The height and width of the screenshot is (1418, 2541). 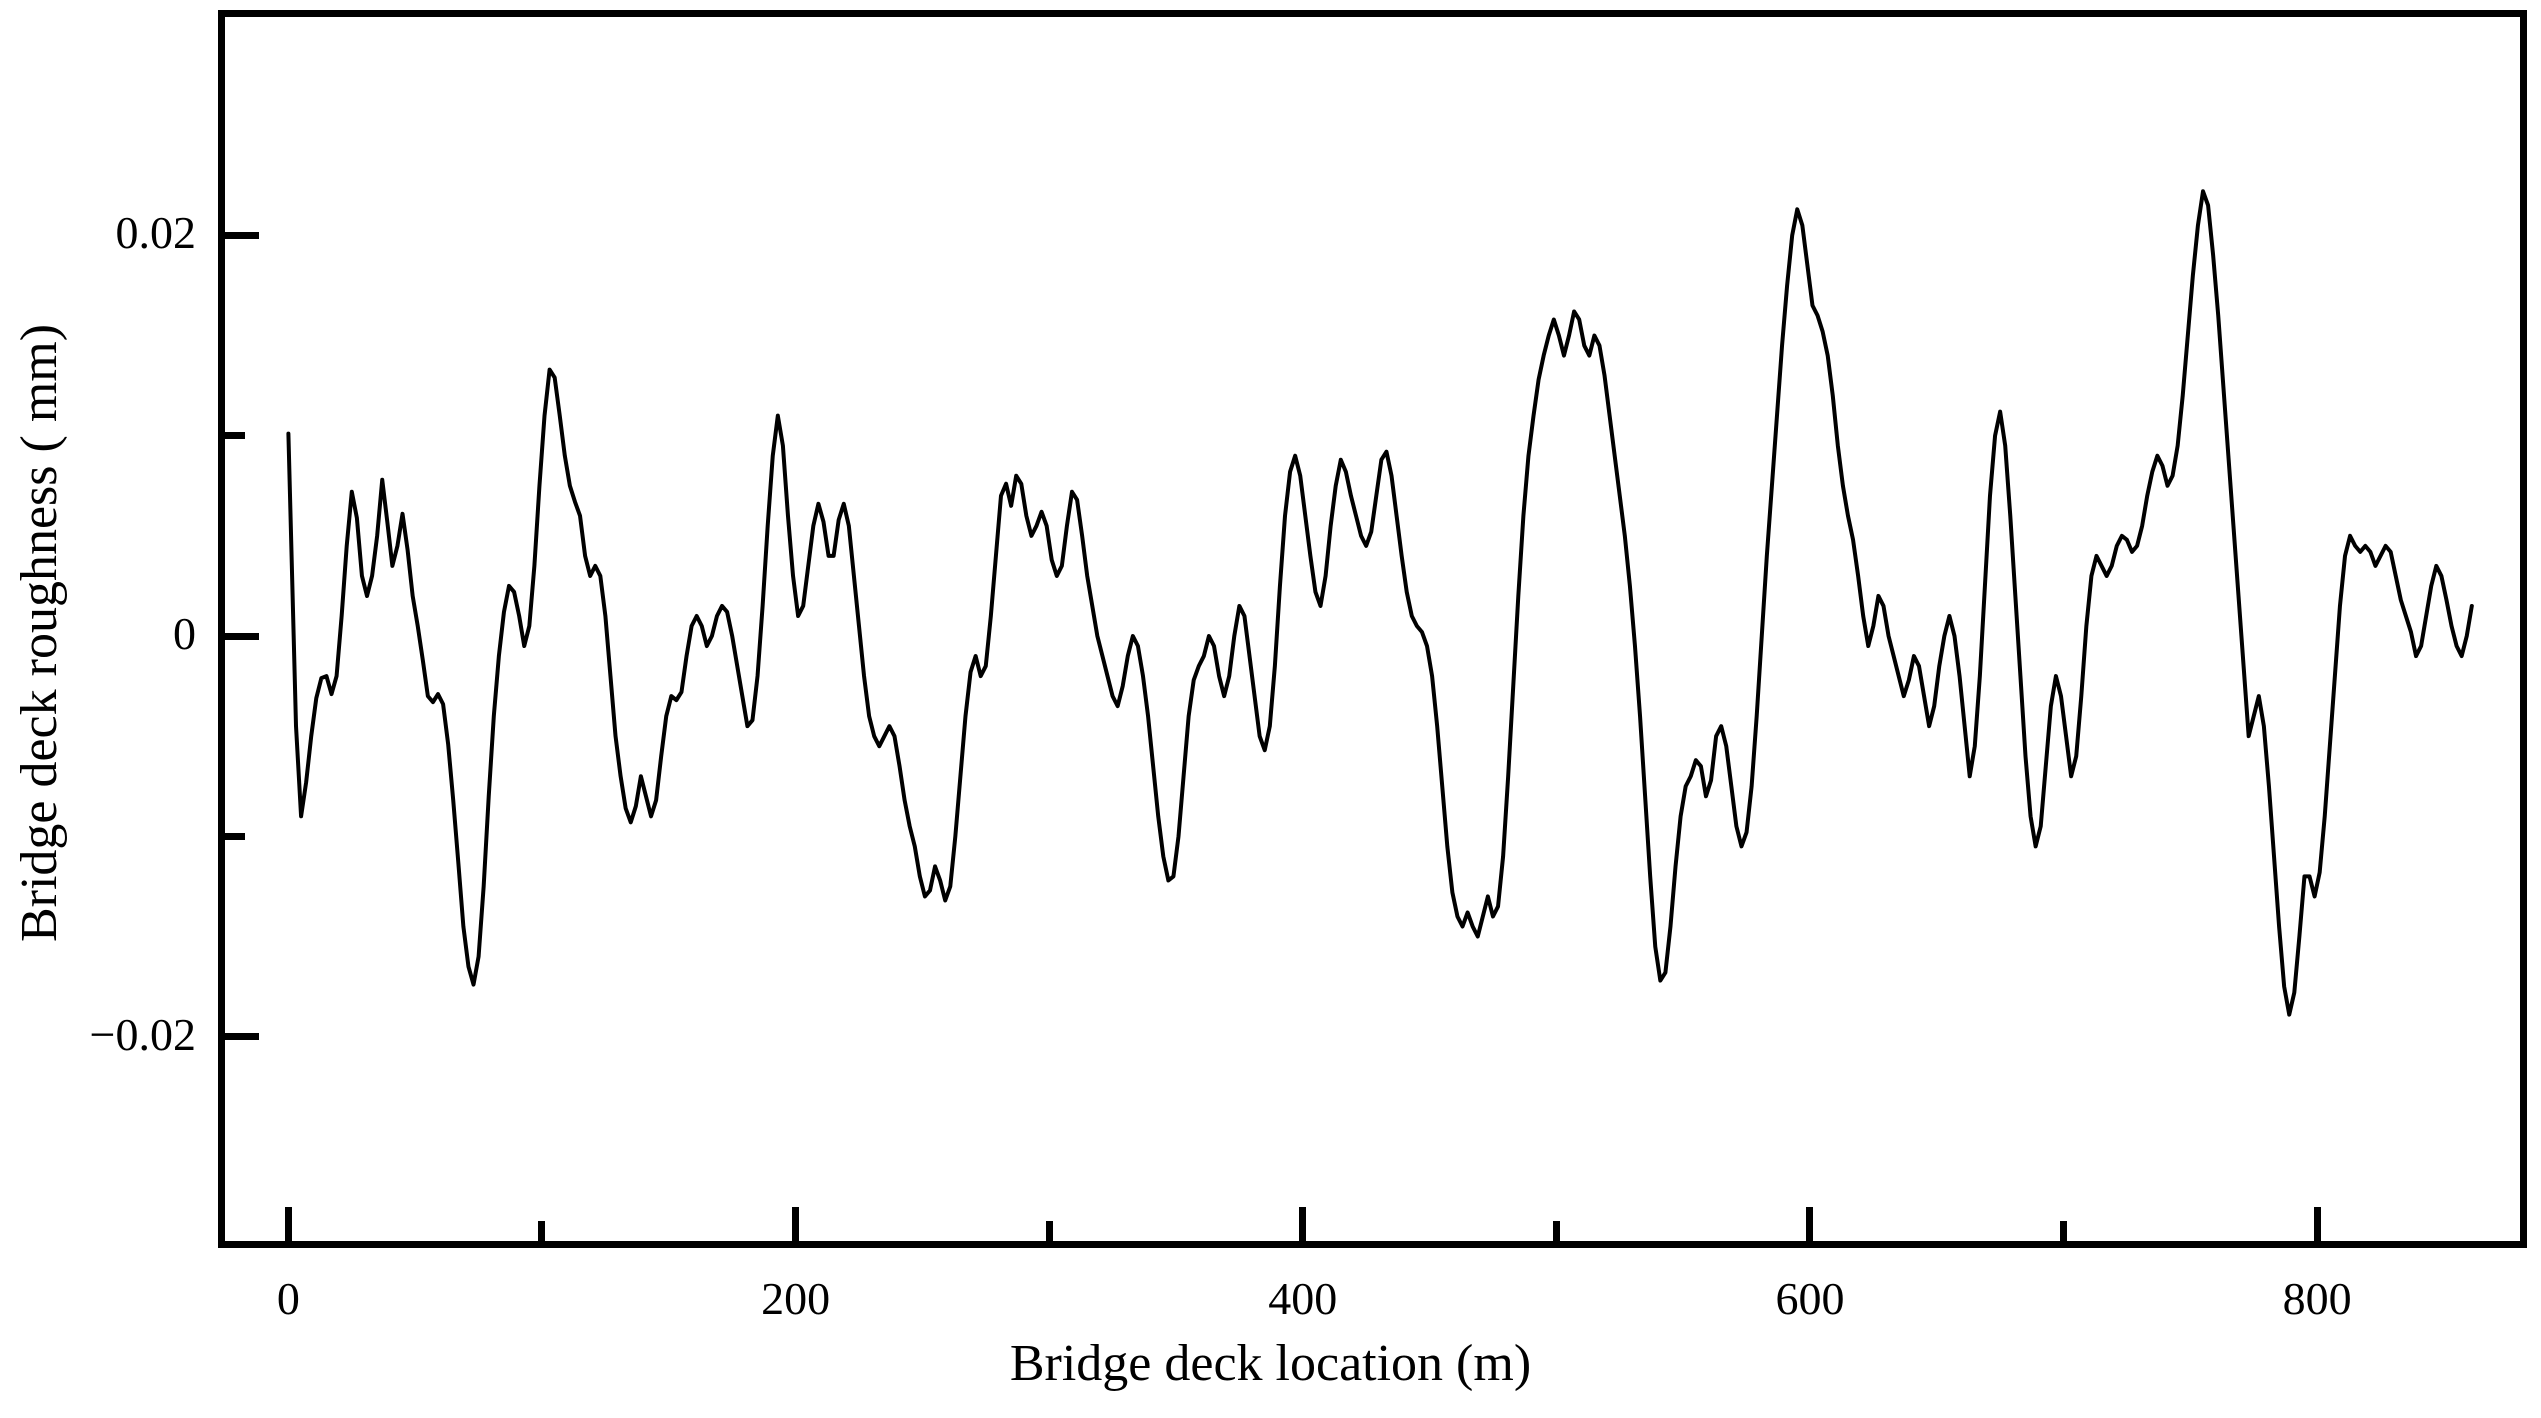 What do you see at coordinates (184, 633) in the screenshot?
I see `y-axis-tick-label: 0` at bounding box center [184, 633].